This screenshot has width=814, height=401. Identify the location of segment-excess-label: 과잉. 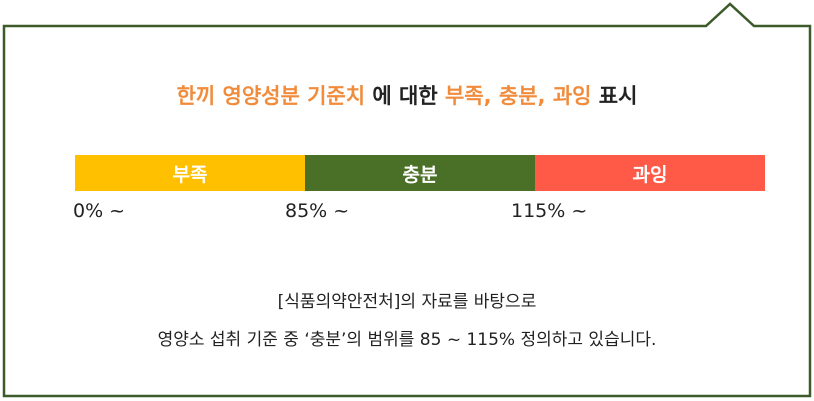
(650, 174).